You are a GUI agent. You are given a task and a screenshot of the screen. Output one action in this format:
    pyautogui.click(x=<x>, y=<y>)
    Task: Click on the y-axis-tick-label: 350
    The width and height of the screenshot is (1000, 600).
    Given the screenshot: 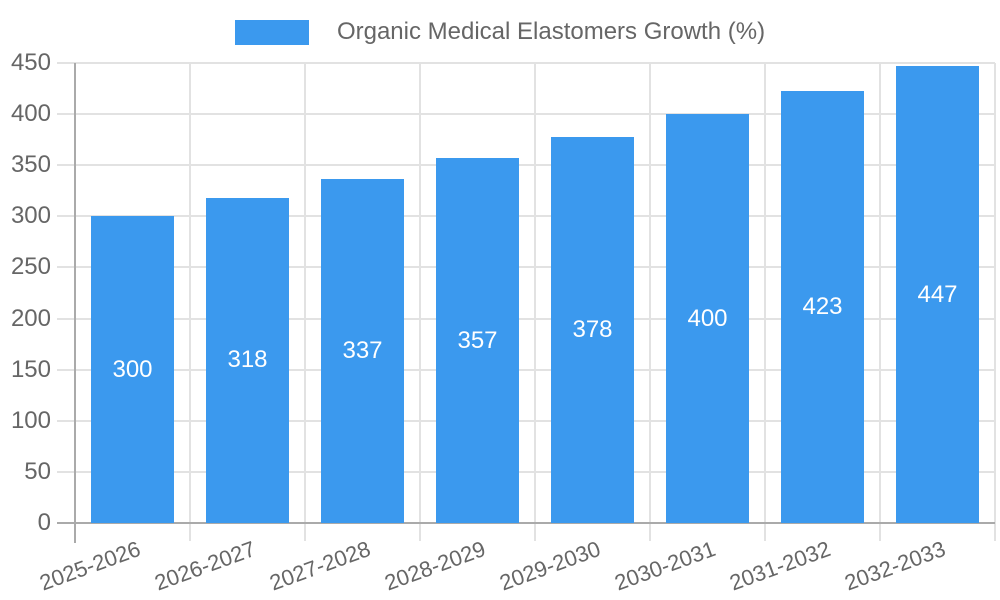 What is the action you would take?
    pyautogui.click(x=30, y=165)
    